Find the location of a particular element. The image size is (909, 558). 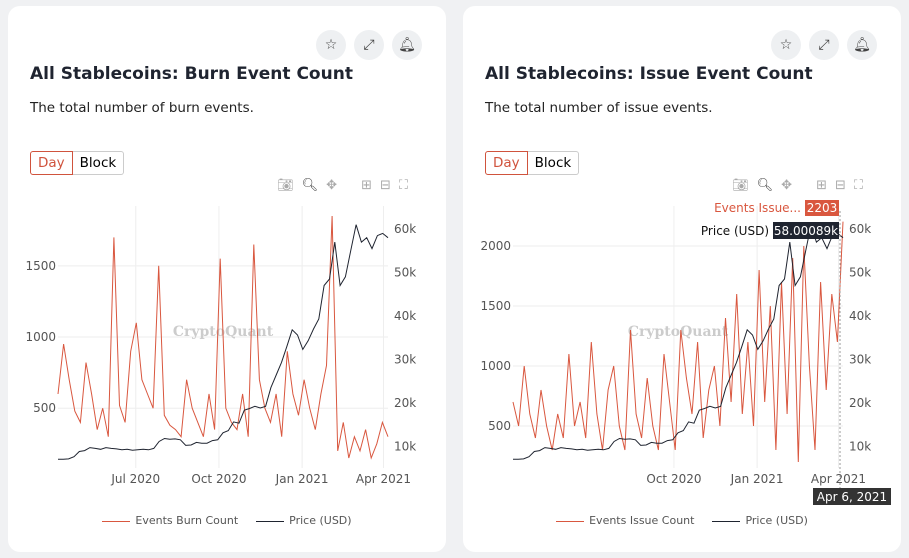

hover-date: Apr 6, 2021 is located at coordinates (852, 497).